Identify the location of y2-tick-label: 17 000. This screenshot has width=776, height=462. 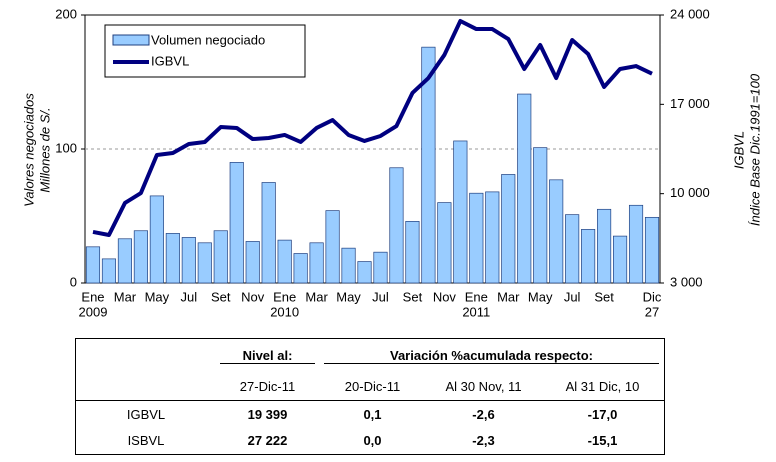
(690, 103).